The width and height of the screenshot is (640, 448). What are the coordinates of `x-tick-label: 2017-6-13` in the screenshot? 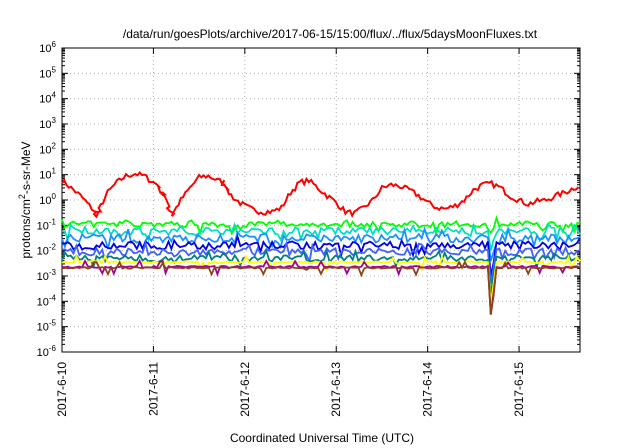 It's located at (336, 389).